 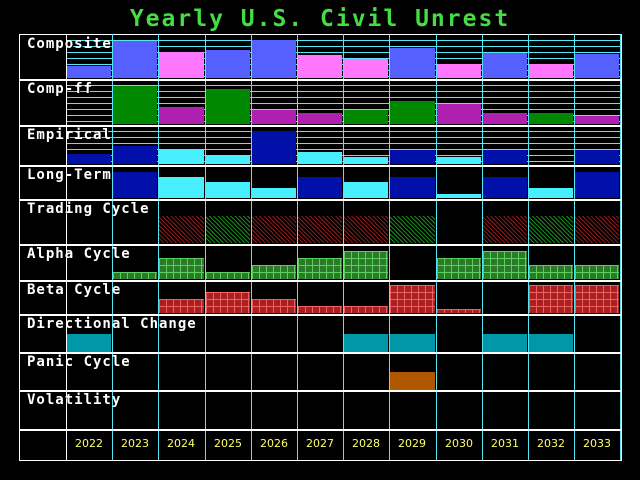 What do you see at coordinates (366, 443) in the screenshot?
I see `year-label: 2028` at bounding box center [366, 443].